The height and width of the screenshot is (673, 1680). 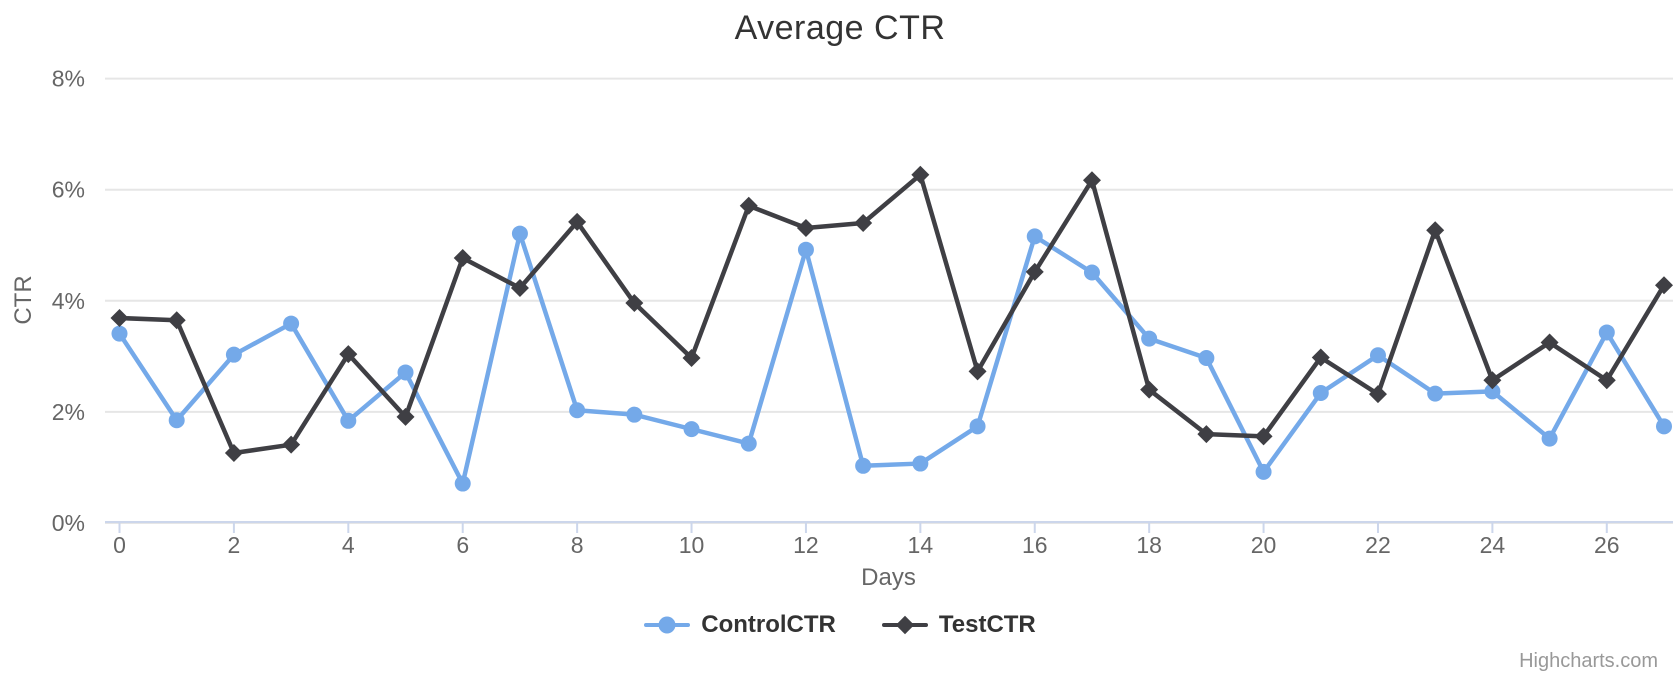 What do you see at coordinates (1588, 661) in the screenshot?
I see `highcharts-watermark: Highcharts.com` at bounding box center [1588, 661].